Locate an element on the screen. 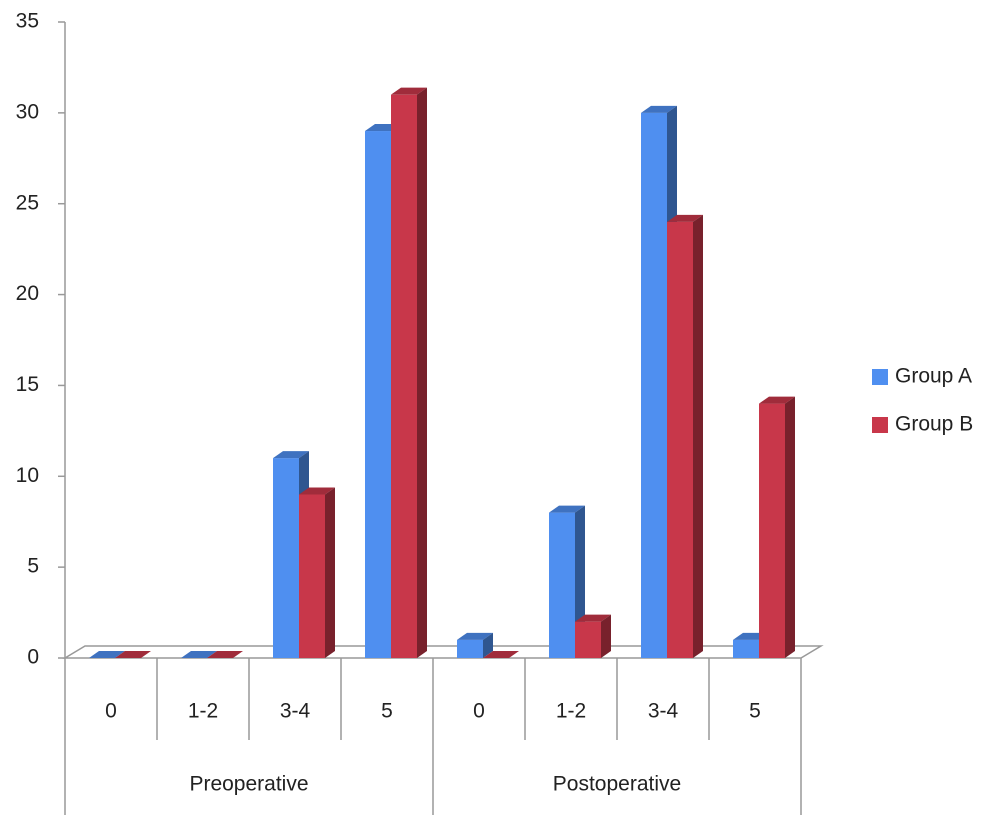 The width and height of the screenshot is (1000, 819). legend-label: Group A is located at coordinates (933, 376).